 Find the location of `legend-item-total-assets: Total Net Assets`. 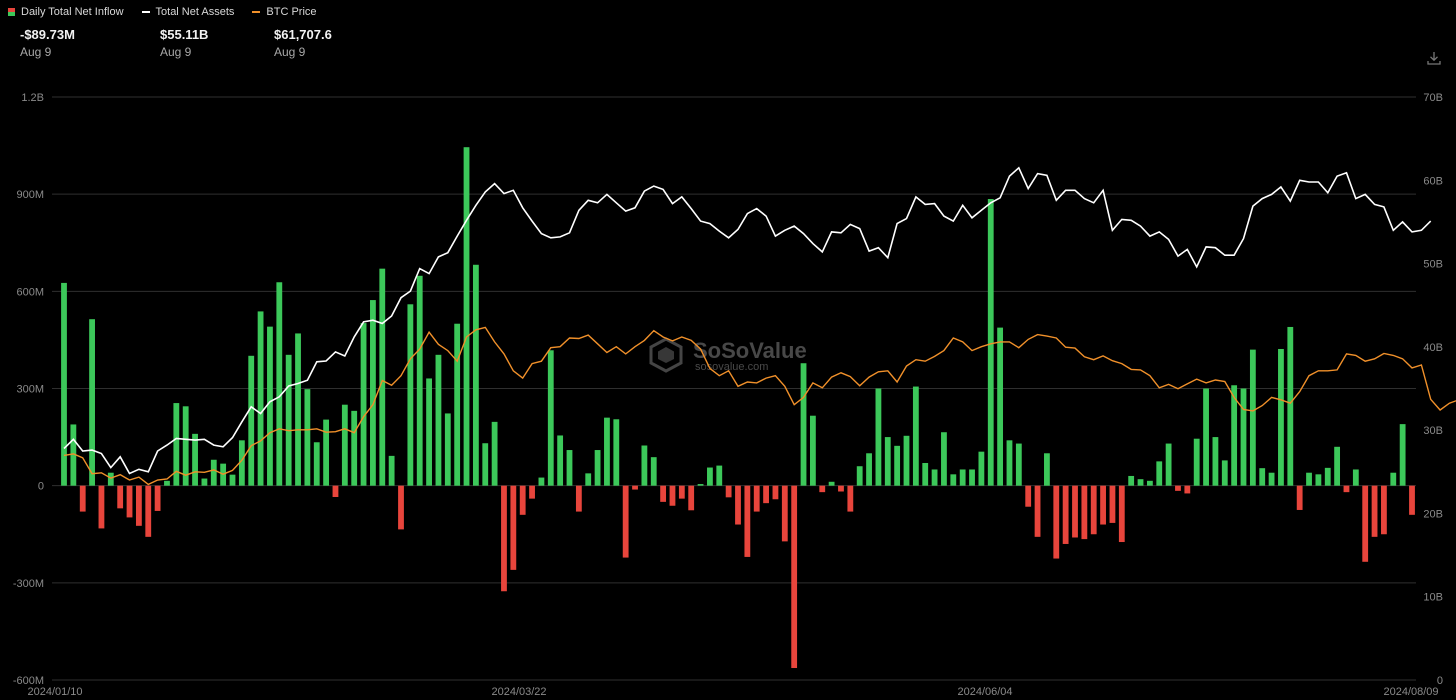

legend-item-total-assets: Total Net Assets is located at coordinates (188, 12).